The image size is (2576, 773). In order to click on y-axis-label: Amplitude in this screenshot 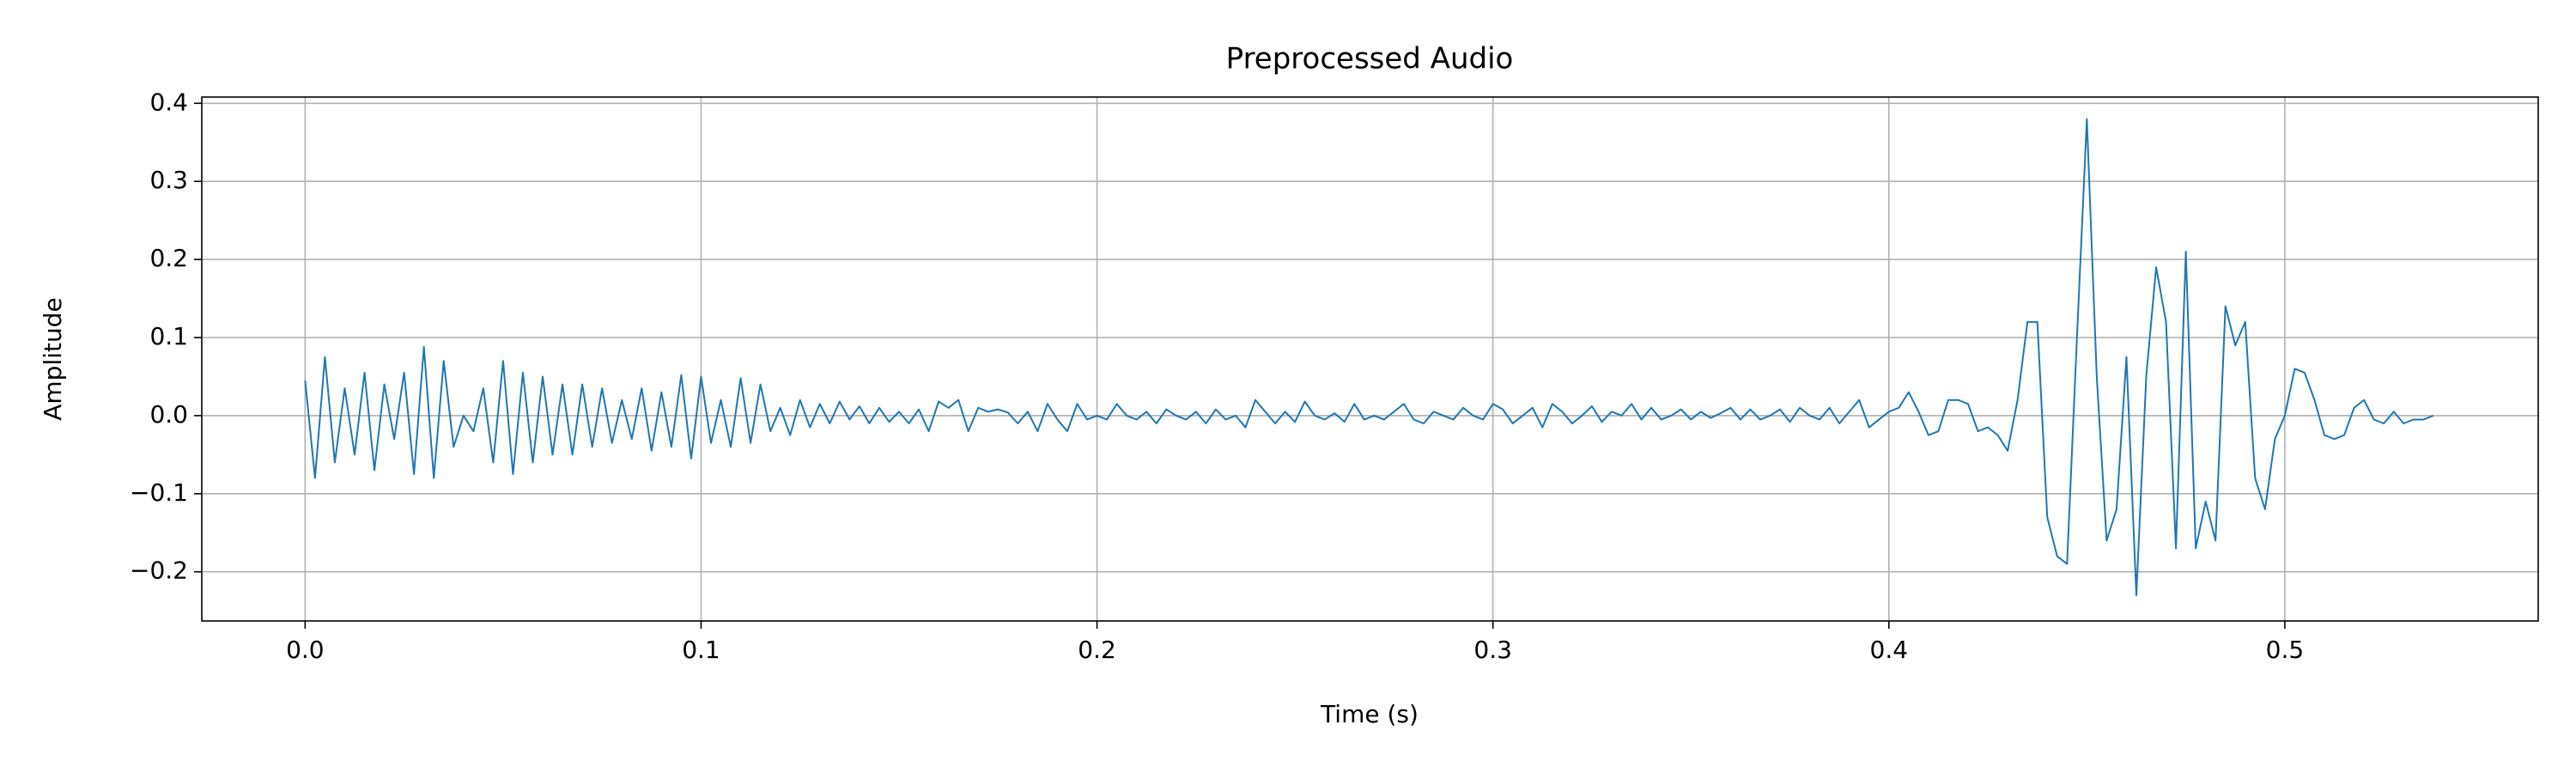, I will do `click(53, 359)`.